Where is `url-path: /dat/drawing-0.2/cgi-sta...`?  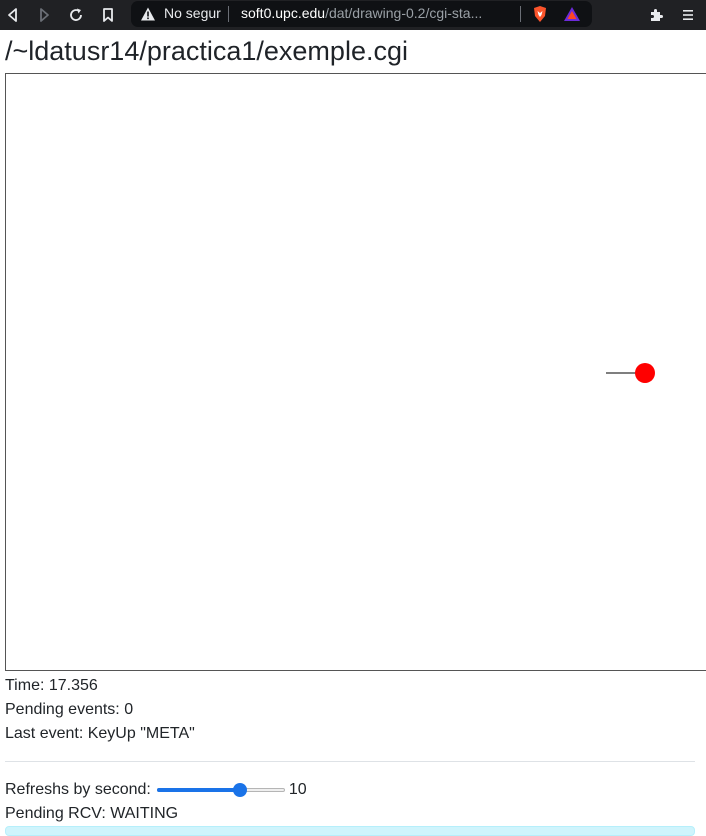
url-path: /dat/drawing-0.2/cgi-sta... is located at coordinates (404, 13).